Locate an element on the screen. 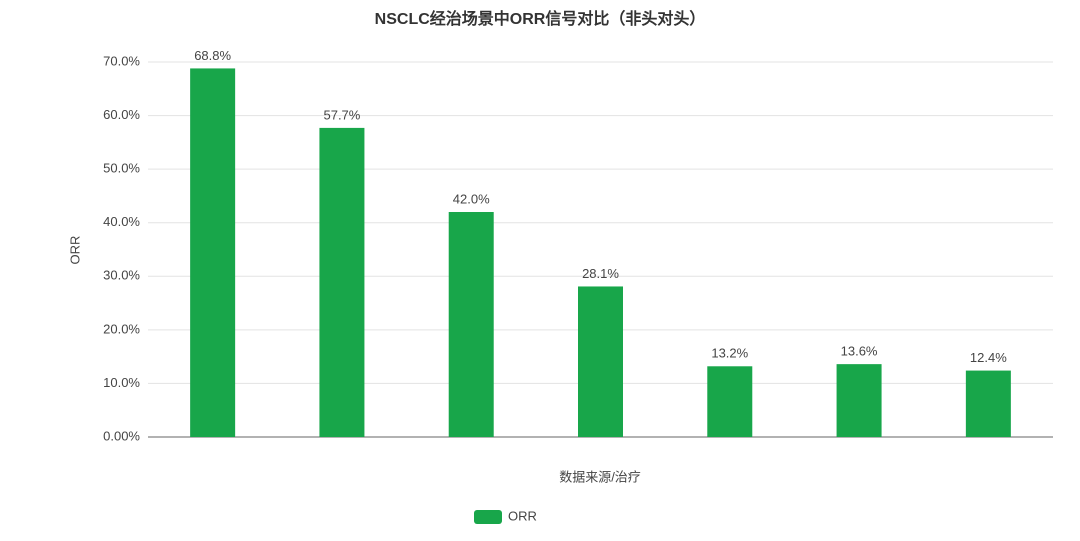 The image size is (1080, 541). x-axis-title: 数据来源/治疗 is located at coordinates (600, 476).